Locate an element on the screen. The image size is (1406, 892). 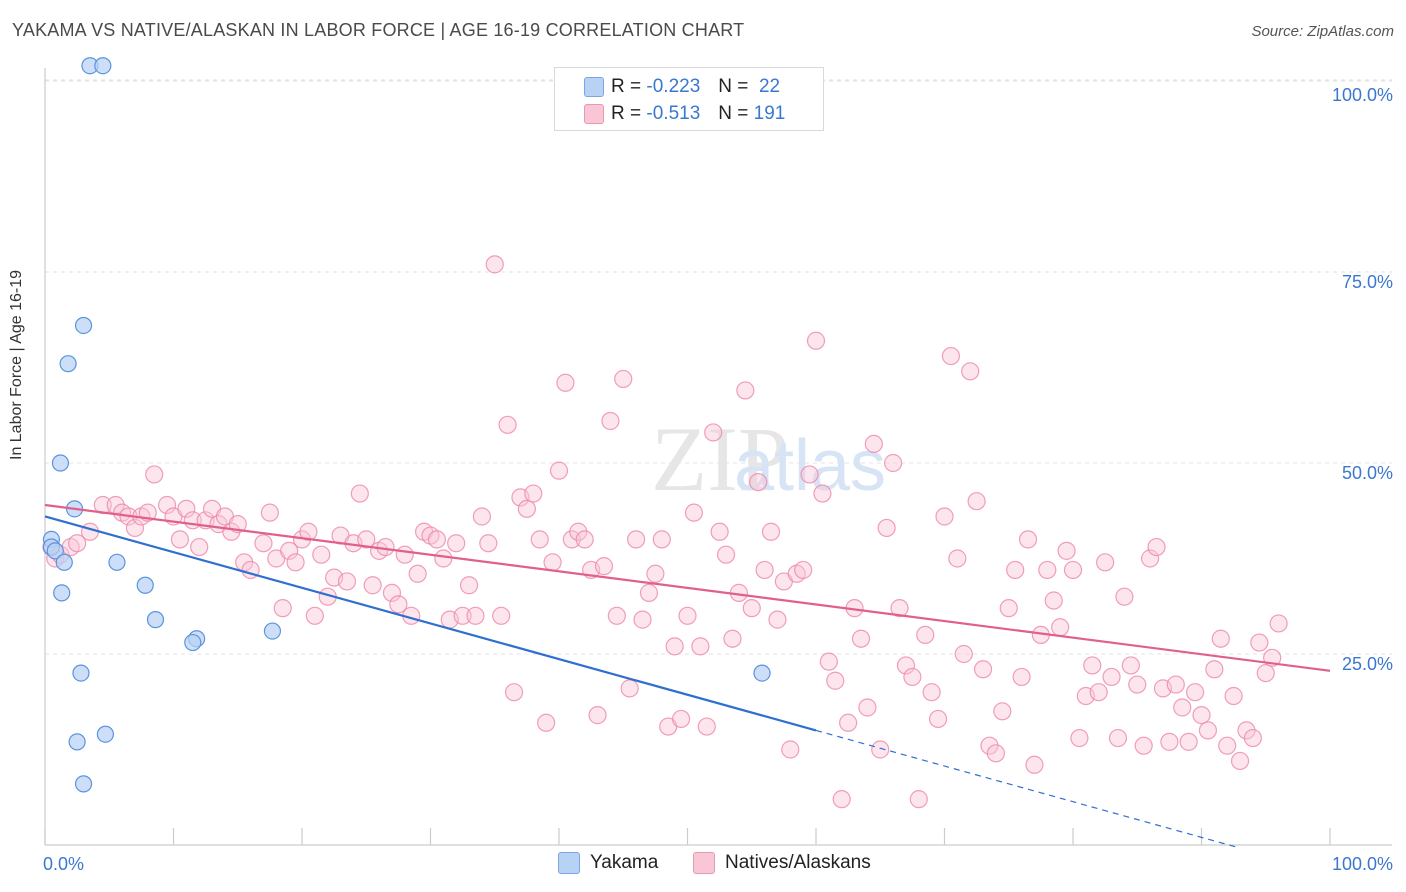
y-tick-label: 25.0% is located at coordinates (1367, 664).